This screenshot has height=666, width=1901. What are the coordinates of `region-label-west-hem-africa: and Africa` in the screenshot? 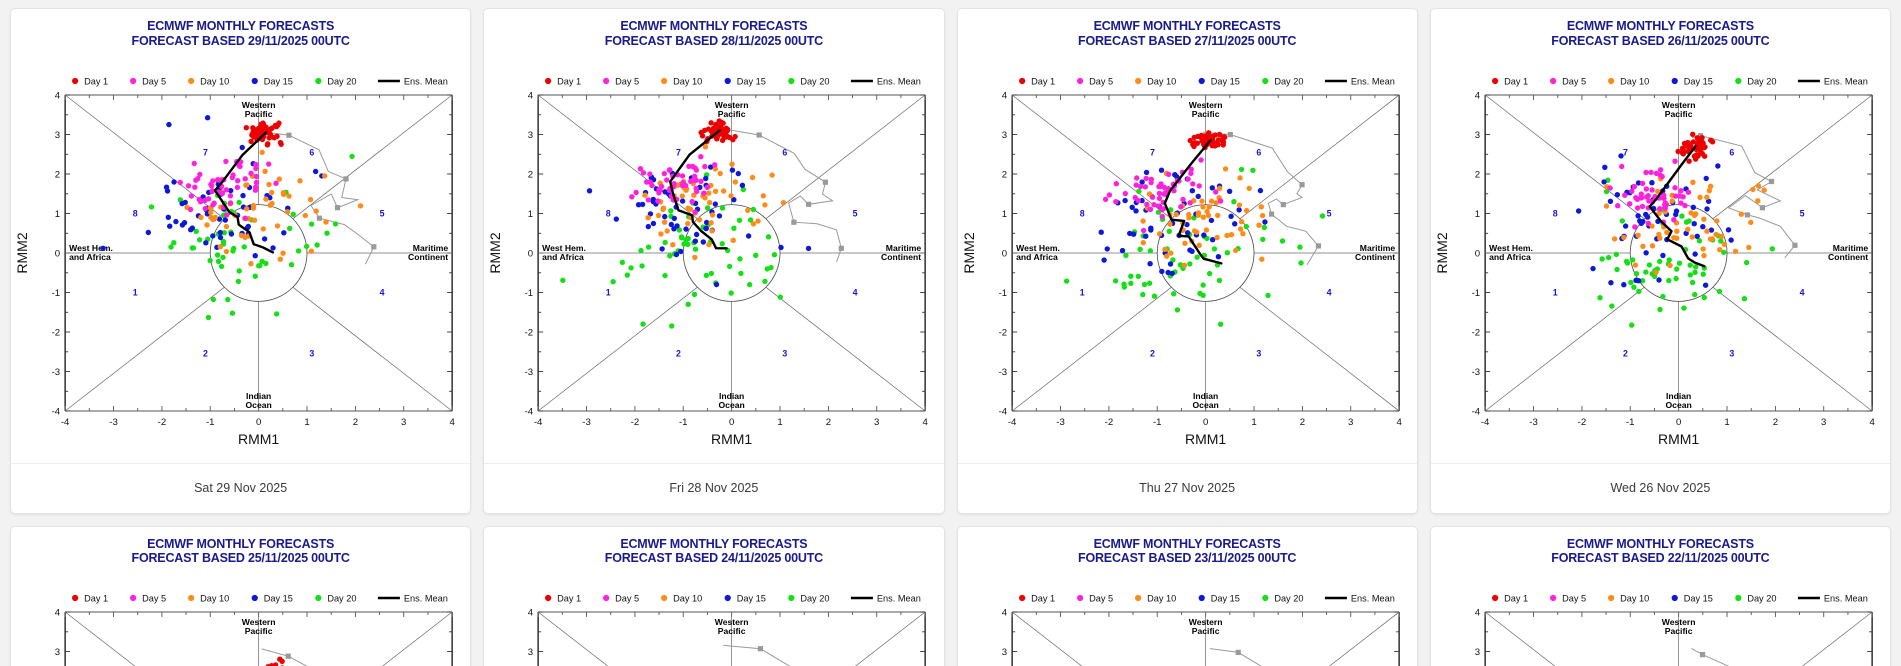 It's located at (1037, 257).